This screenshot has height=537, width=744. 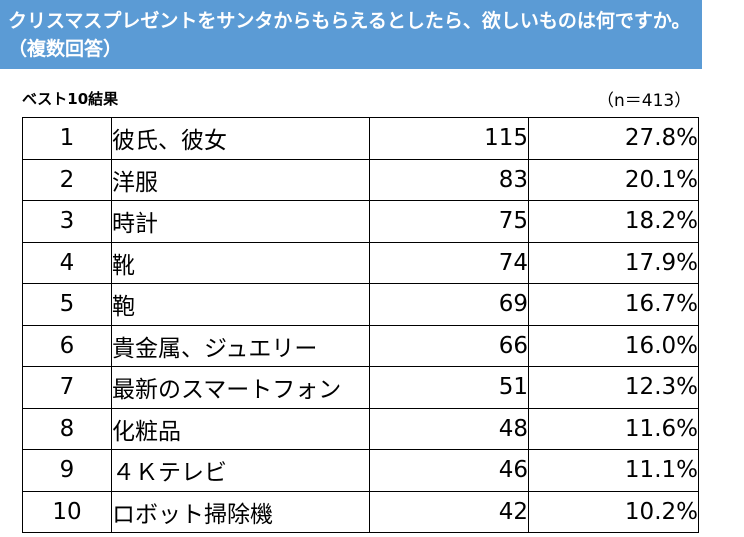 What do you see at coordinates (613, 262) in the screenshot?
I see `percent-cell: 17.9%` at bounding box center [613, 262].